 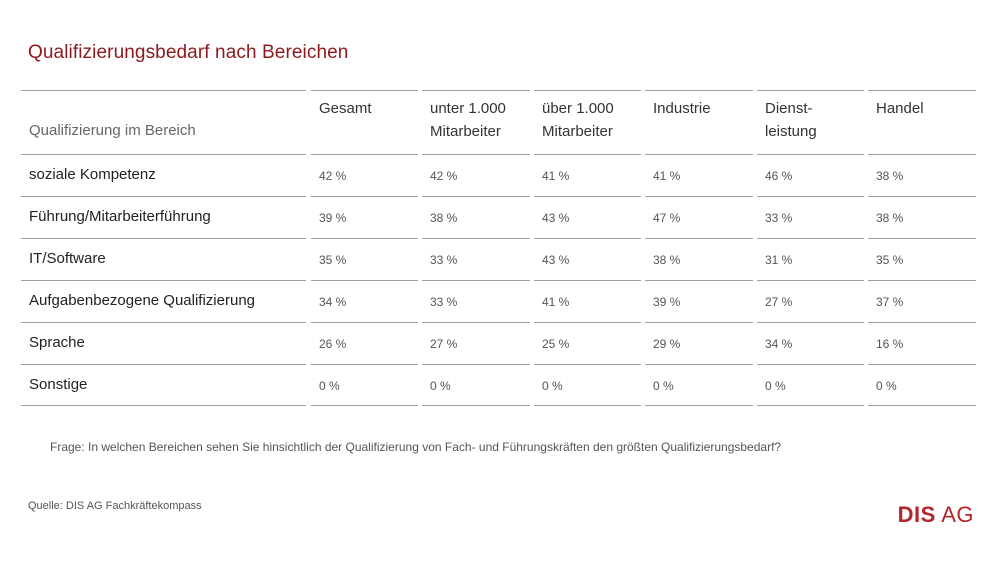 What do you see at coordinates (587, 122) in the screenshot?
I see `column-header: über 1.000 Mitarbeiter` at bounding box center [587, 122].